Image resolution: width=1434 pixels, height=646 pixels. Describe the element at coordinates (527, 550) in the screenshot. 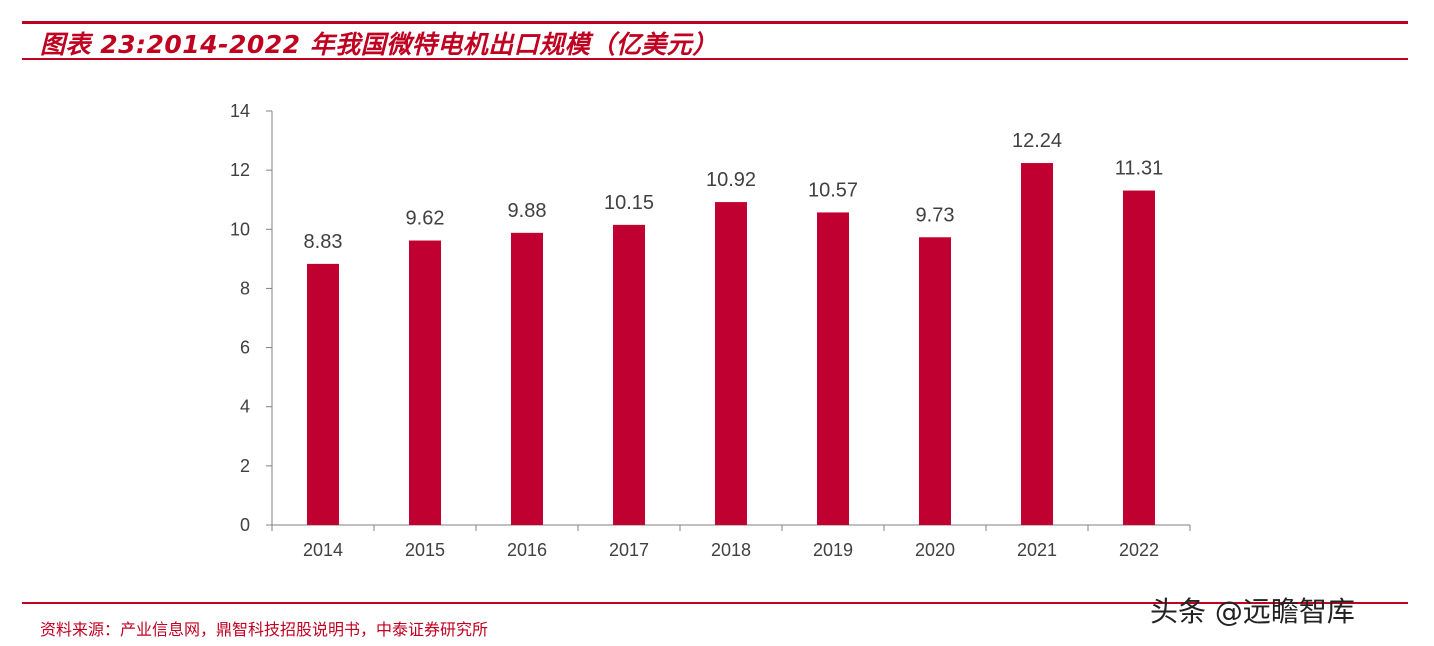

I see `x-tick-label-2016: 2016` at that location.